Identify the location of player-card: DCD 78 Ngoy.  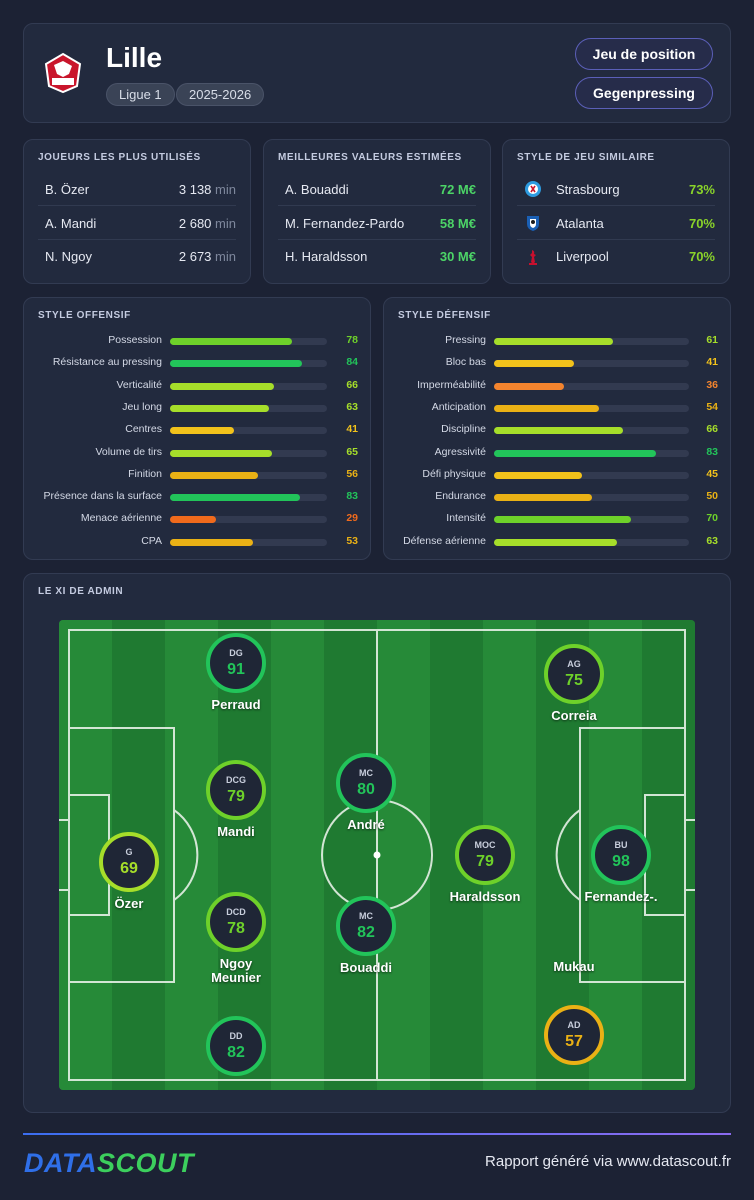
(236, 931).